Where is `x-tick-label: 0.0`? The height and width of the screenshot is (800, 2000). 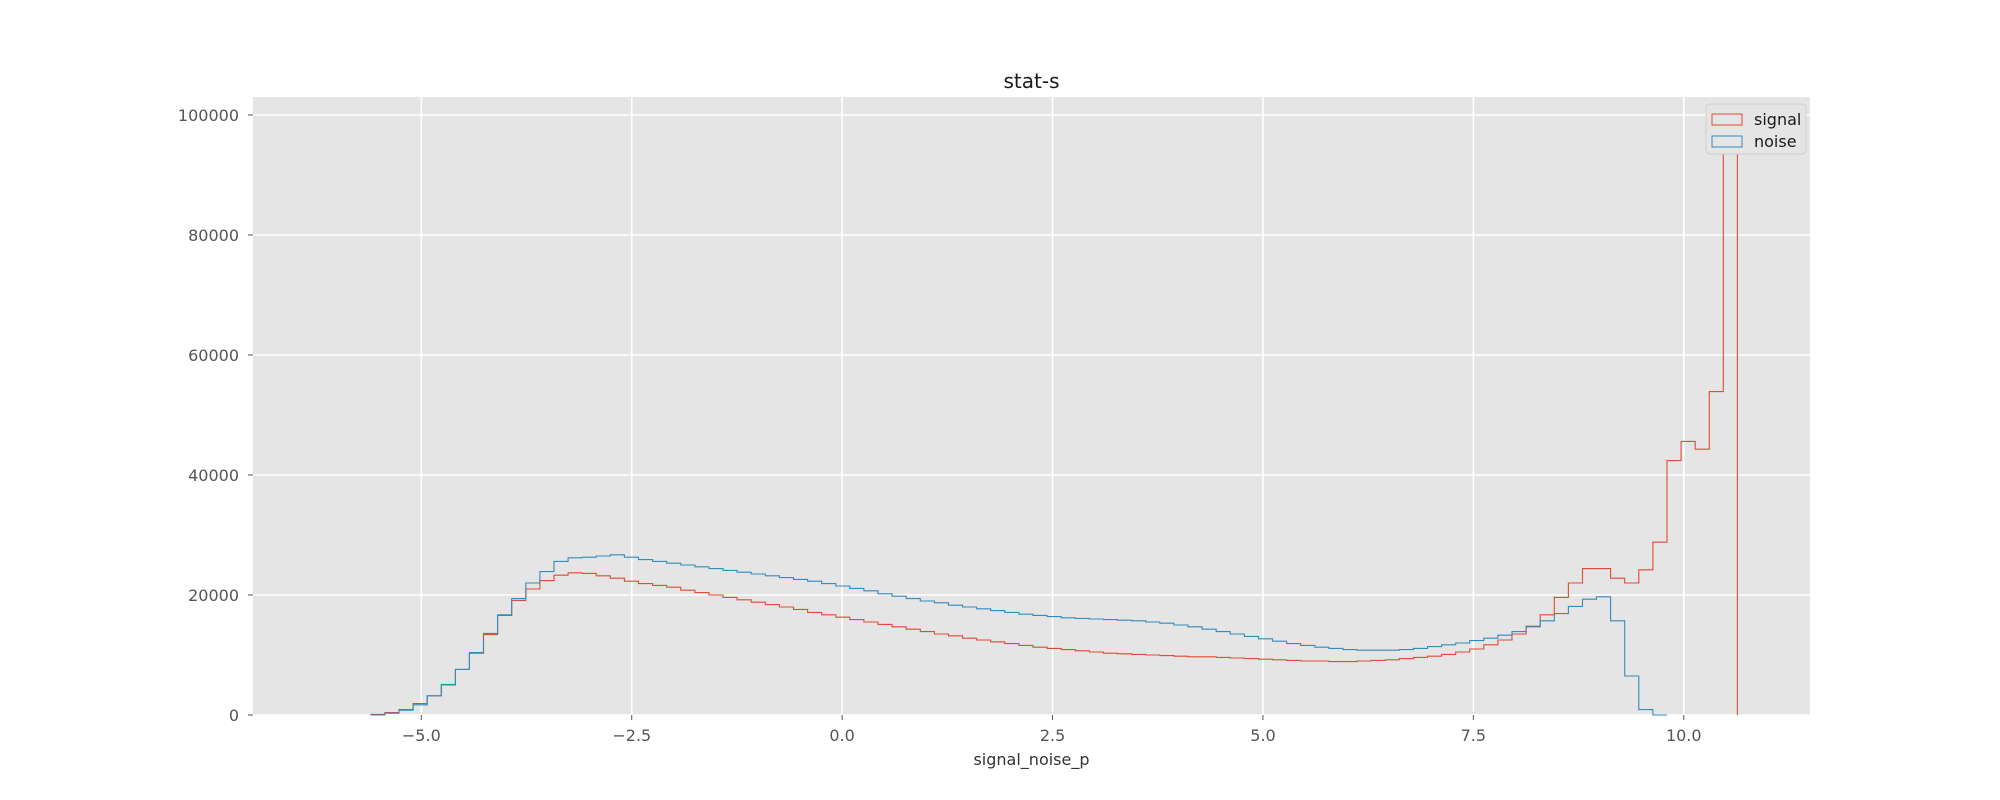
x-tick-label: 0.0 is located at coordinates (841, 735).